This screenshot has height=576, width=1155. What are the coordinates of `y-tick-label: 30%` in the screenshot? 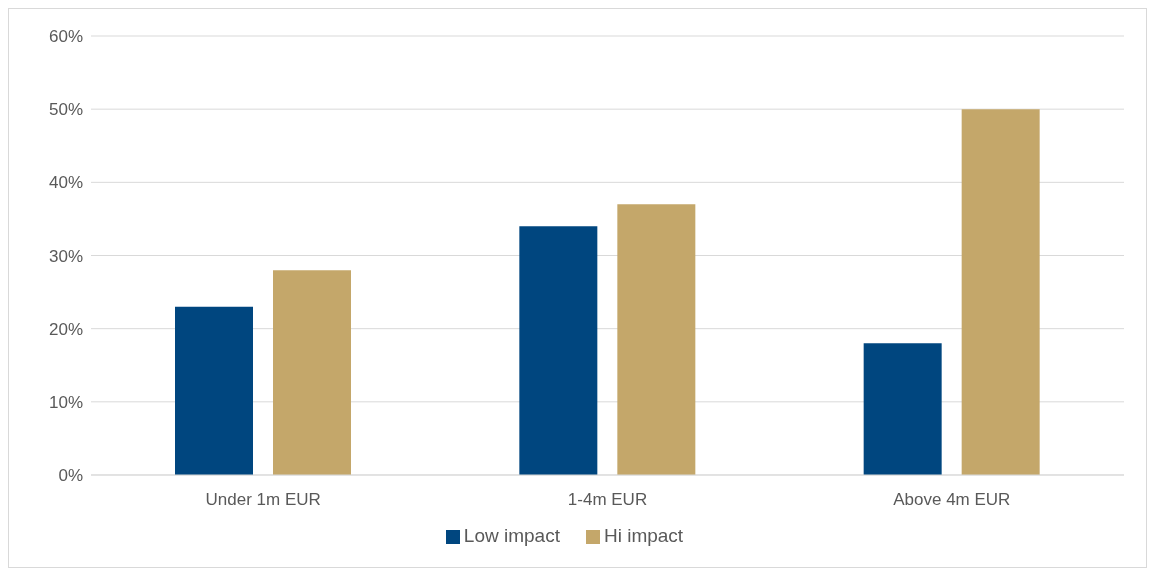 It's located at (65, 256).